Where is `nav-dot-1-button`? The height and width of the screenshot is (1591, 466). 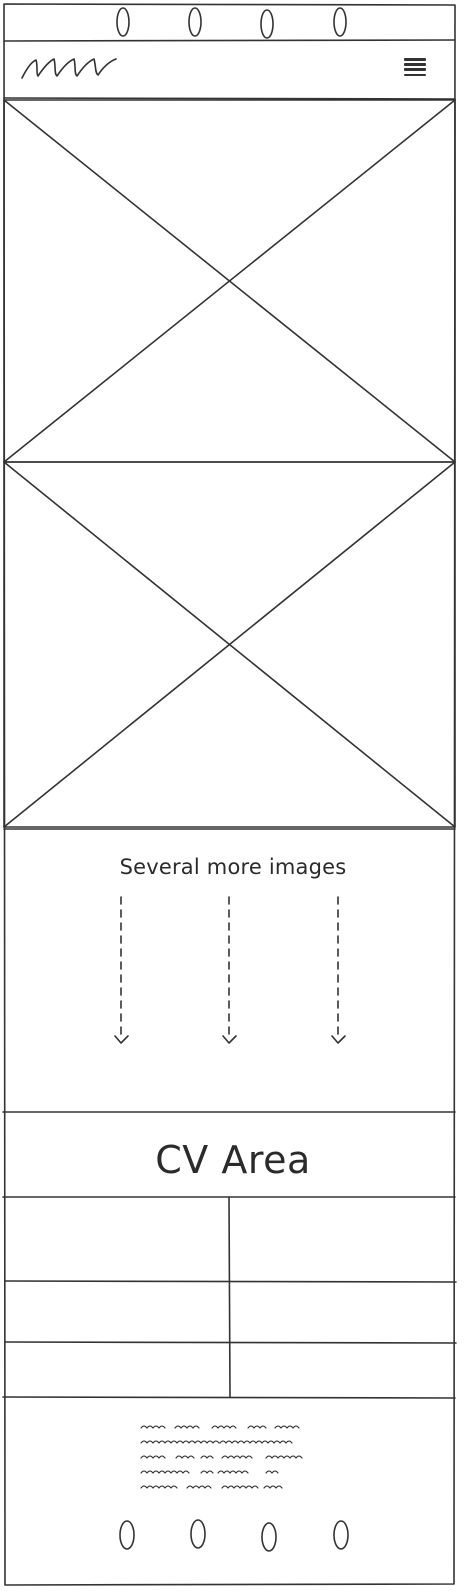 nav-dot-1-button is located at coordinates (123, 22).